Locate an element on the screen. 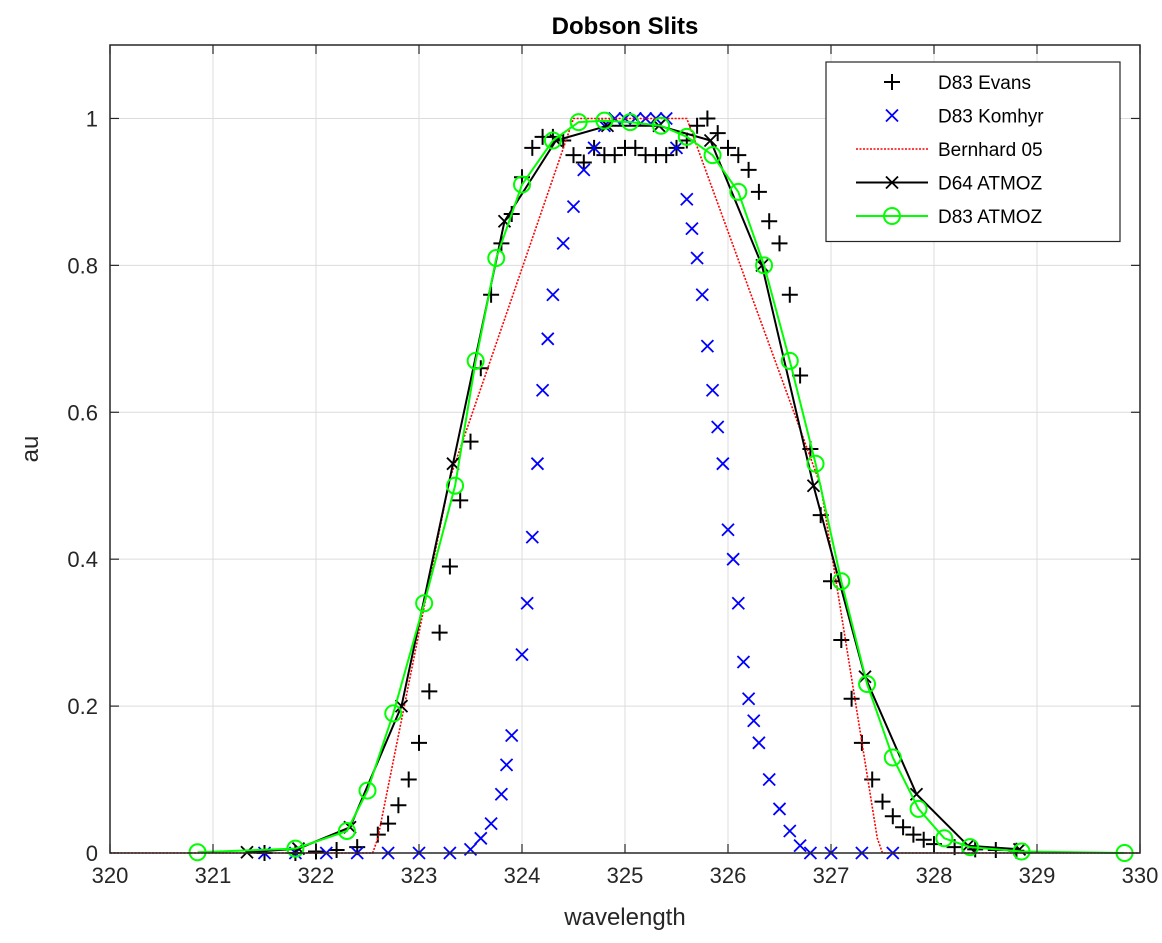 This screenshot has height=943, width=1162. y-axis-label: au is located at coordinates (30, 449).